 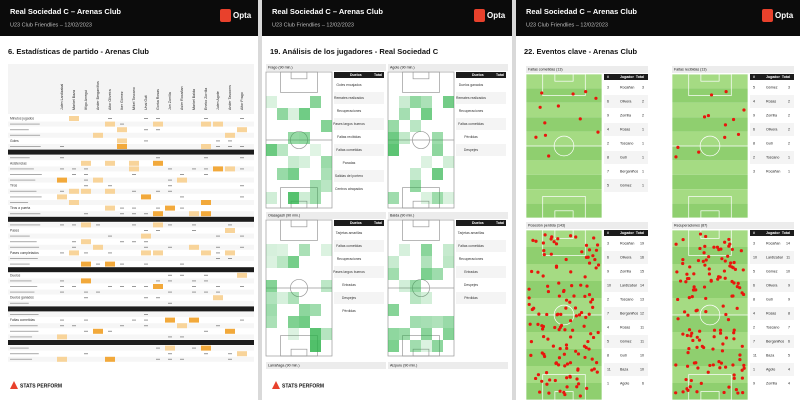 I want to click on table-cell: 5, so click(x=789, y=355).